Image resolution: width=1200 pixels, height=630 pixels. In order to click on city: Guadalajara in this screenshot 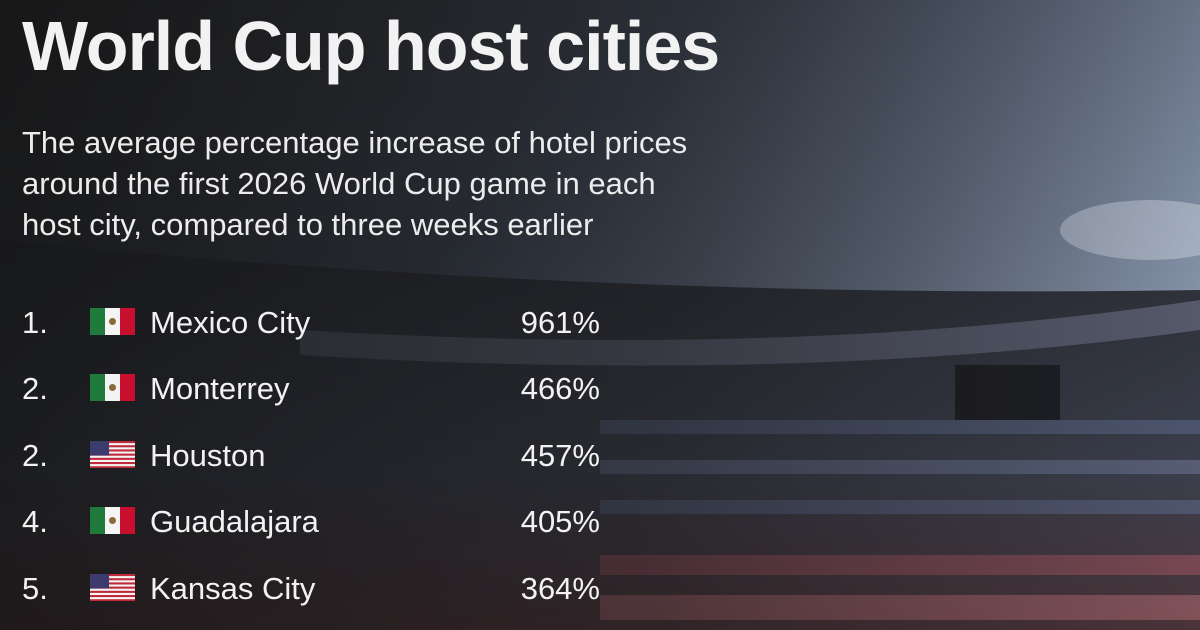, I will do `click(235, 521)`.